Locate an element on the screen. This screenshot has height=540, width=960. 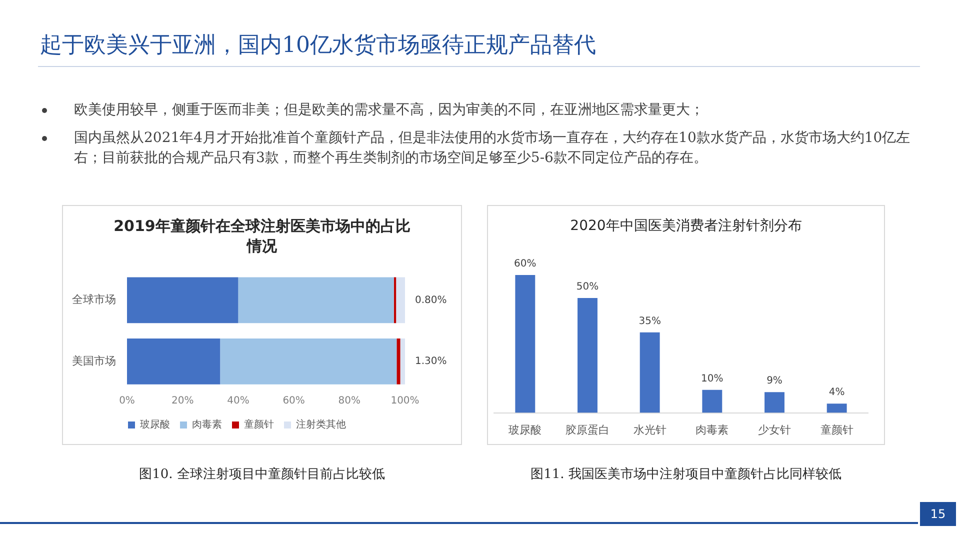
text: 15 is located at coordinates (938, 514).